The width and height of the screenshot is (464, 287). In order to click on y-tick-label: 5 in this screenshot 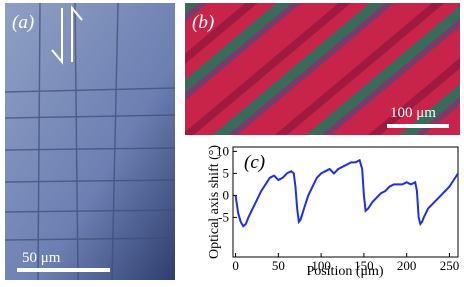, I will do `click(226, 172)`.